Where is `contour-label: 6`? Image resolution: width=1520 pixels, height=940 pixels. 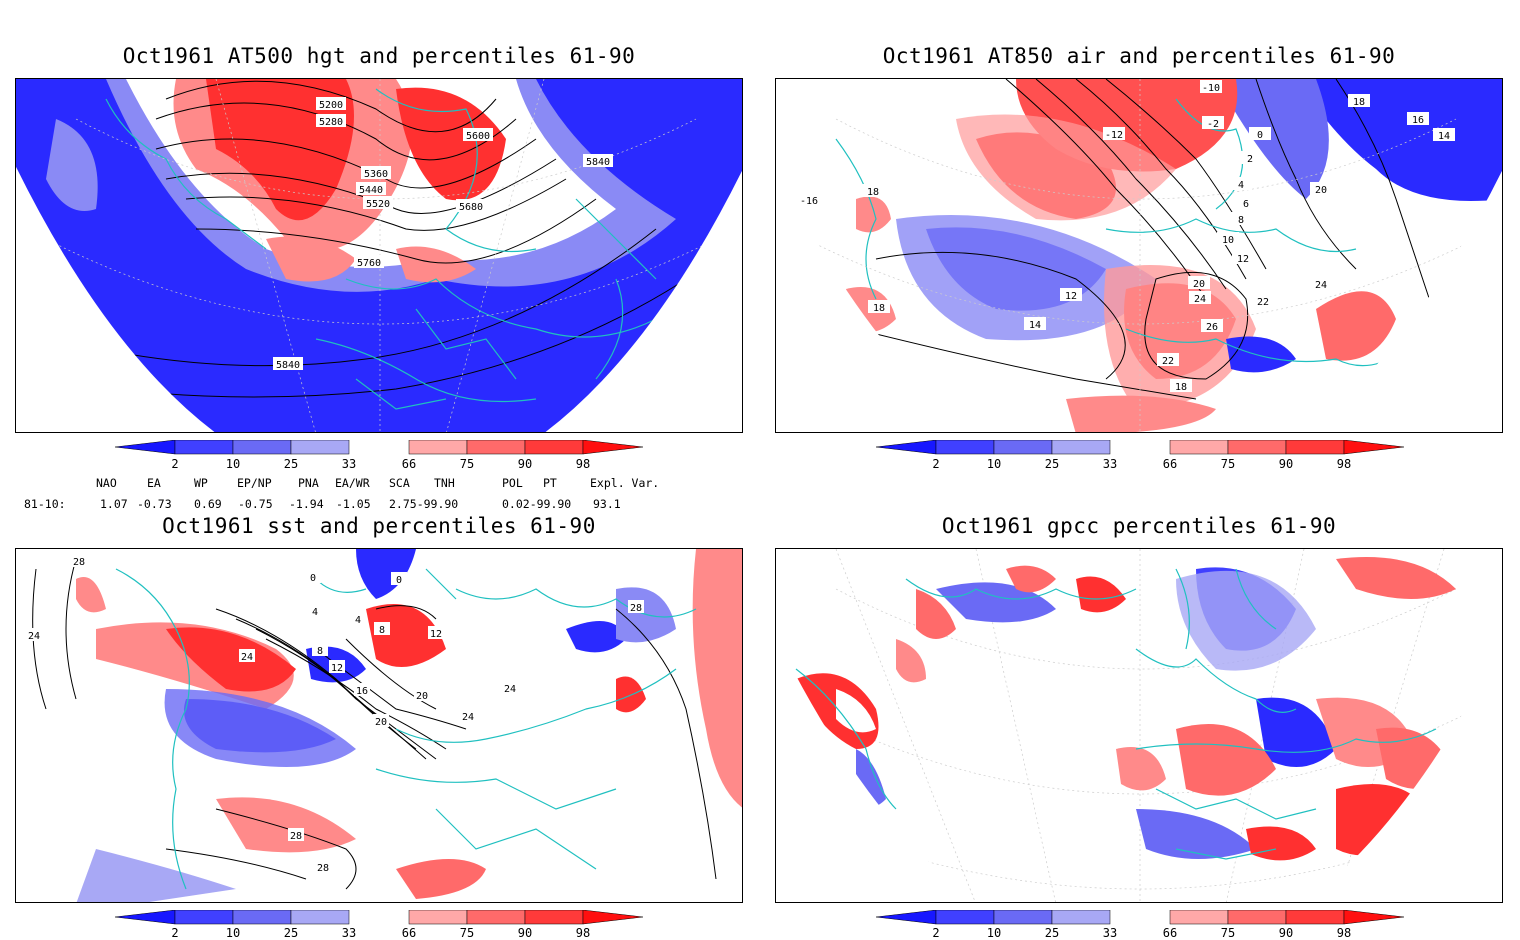 contour-label: 6 is located at coordinates (1246, 204).